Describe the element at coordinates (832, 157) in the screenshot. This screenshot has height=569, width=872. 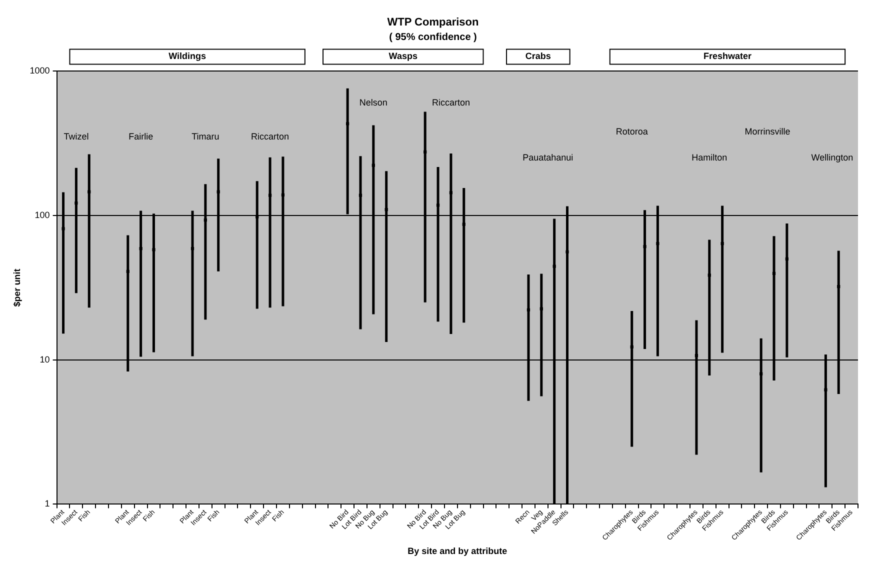
I see `annotation: Wellington` at that location.